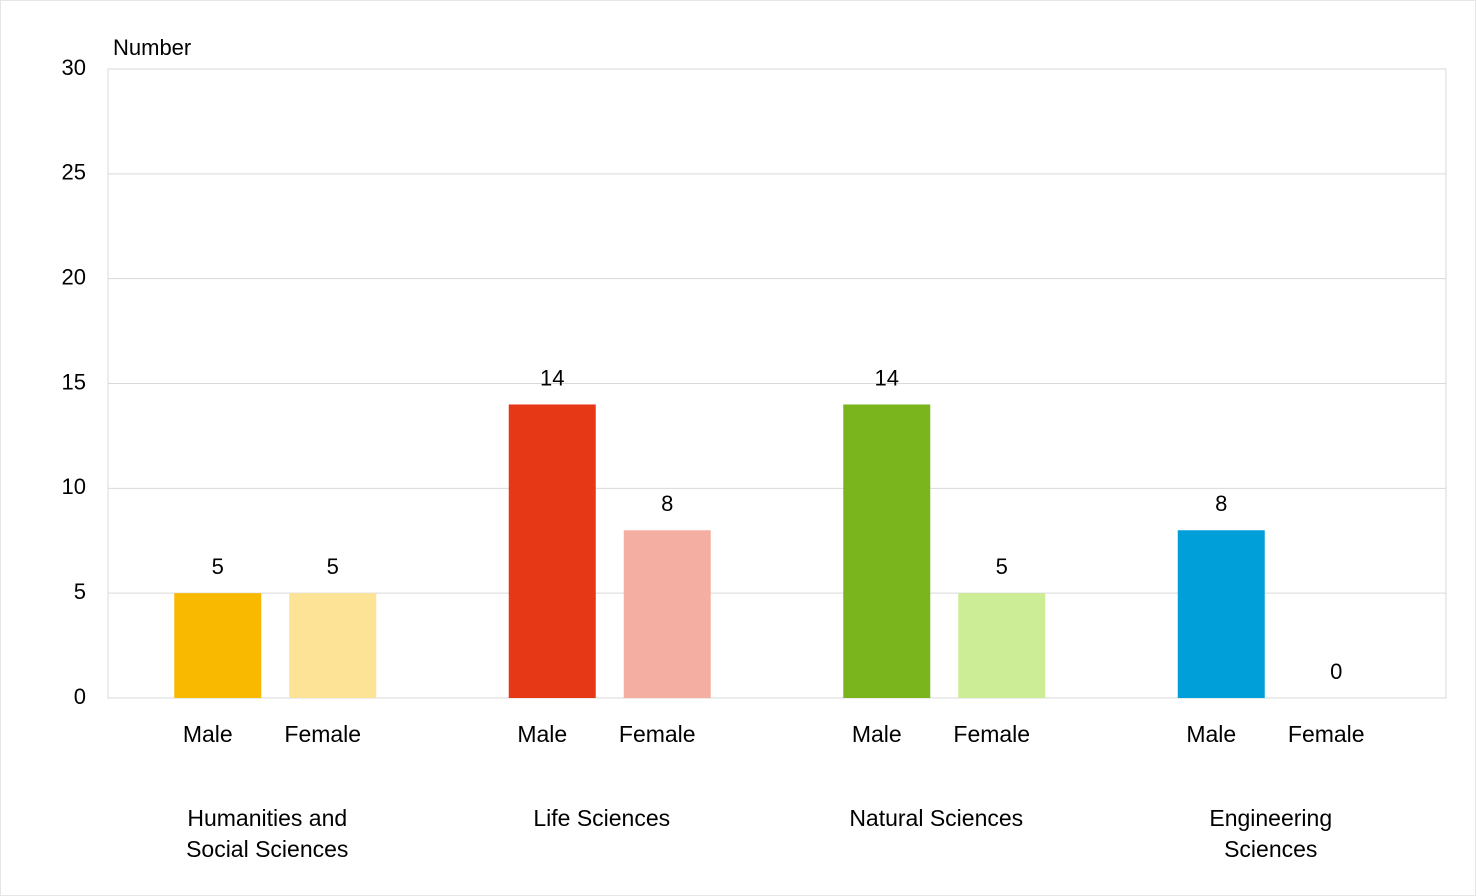 The image size is (1476, 896). I want to click on y-tick-label: 10, so click(74, 486).